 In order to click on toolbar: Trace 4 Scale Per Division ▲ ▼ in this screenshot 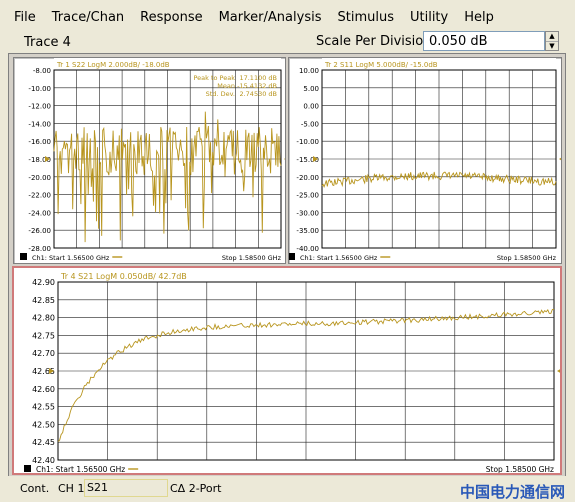, I will do `click(286, 42)`.